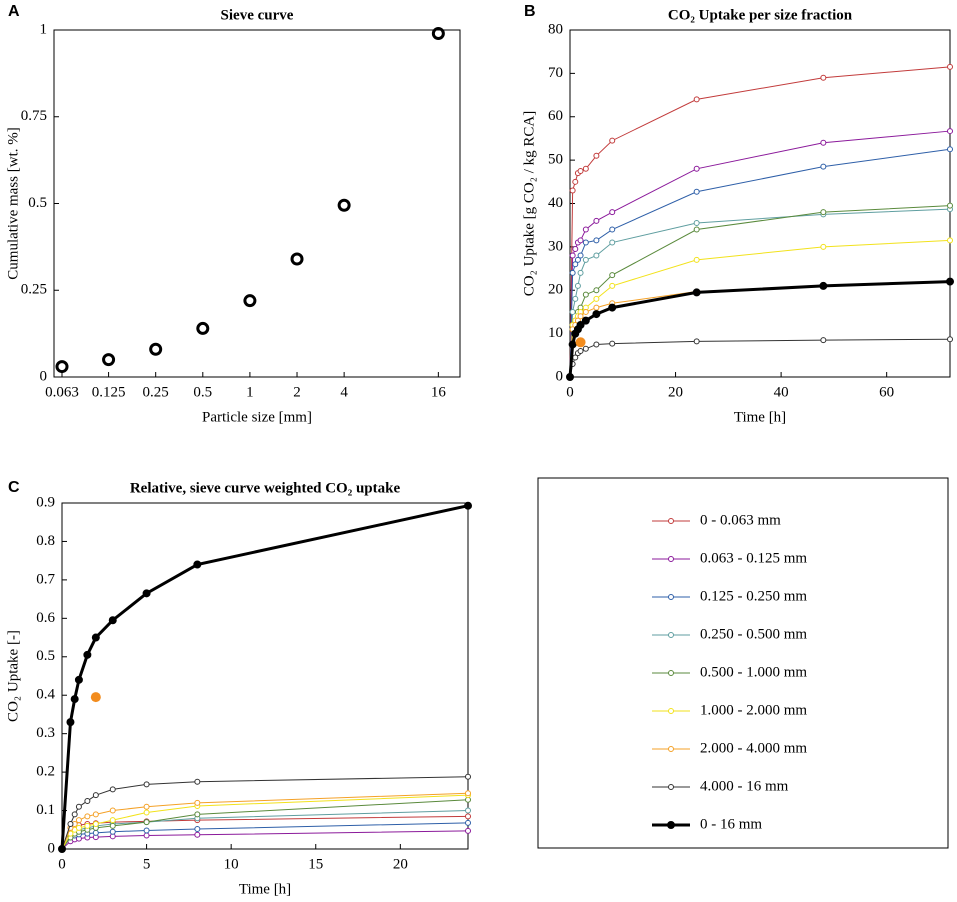  Describe the element at coordinates (753, 748) in the screenshot. I see `legend-label: 2.000 - 4.000 mm` at that location.